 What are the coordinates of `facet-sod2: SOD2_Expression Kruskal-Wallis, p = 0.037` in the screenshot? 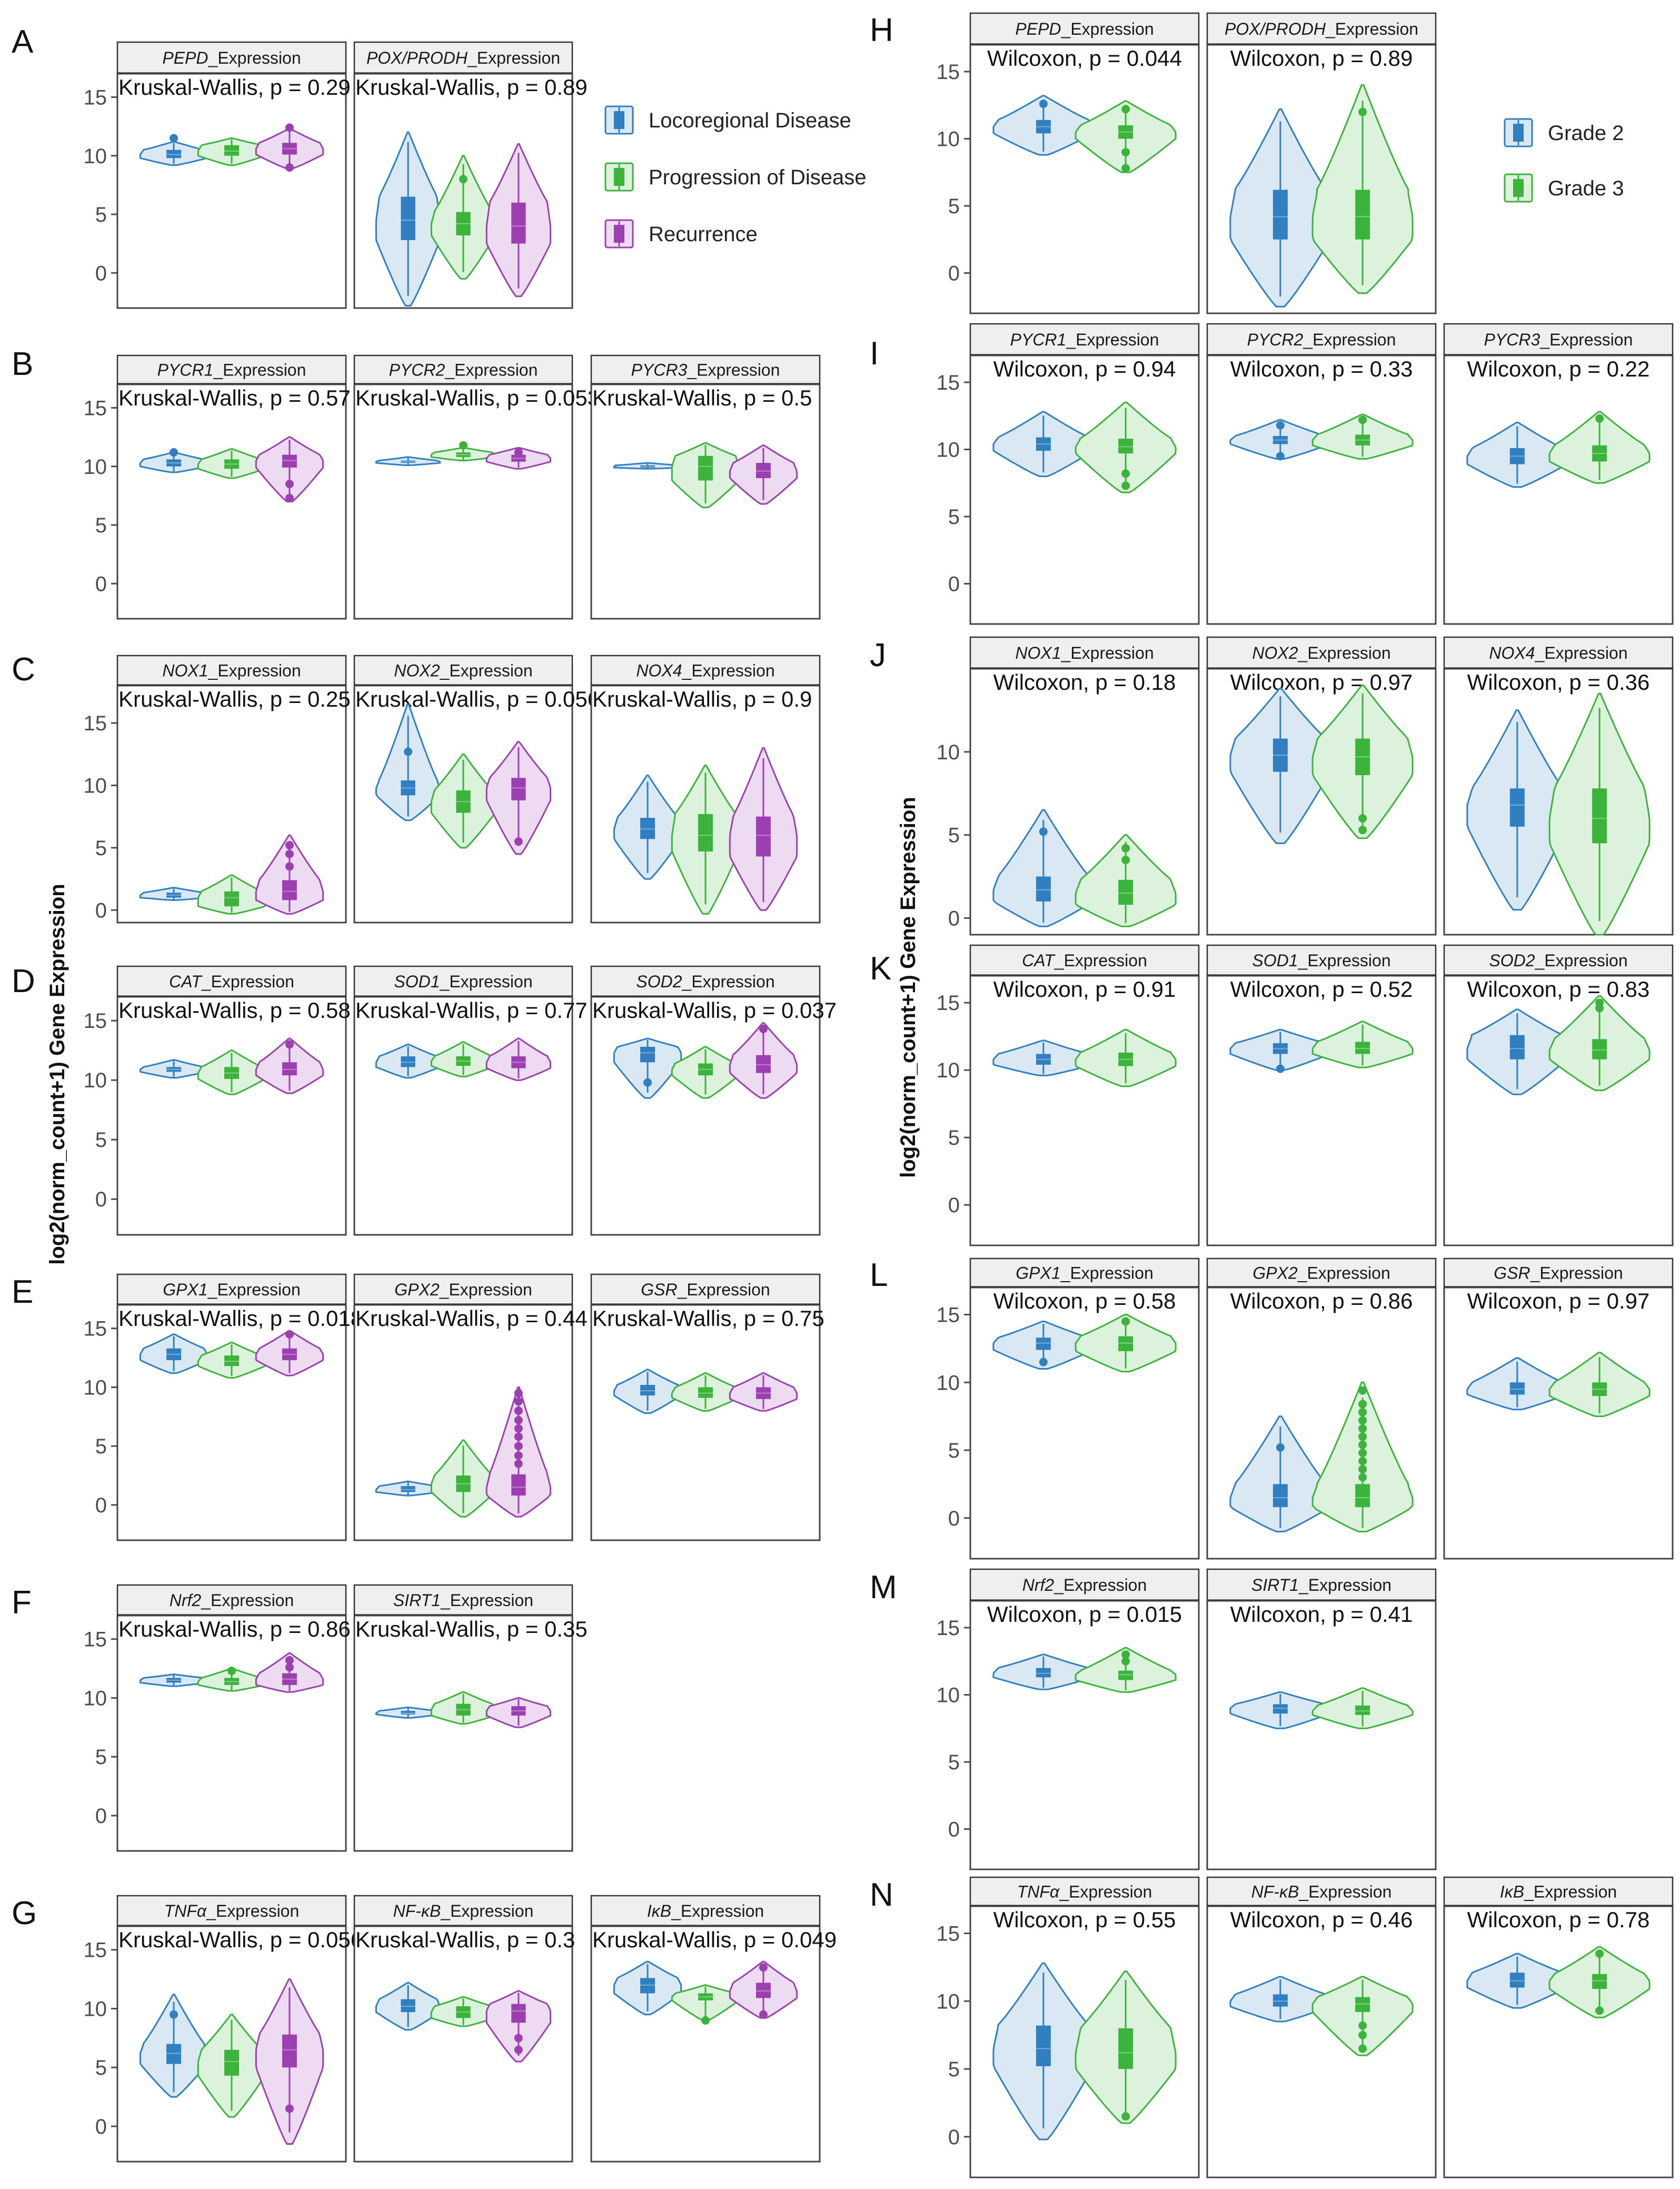 It's located at (713, 1100).